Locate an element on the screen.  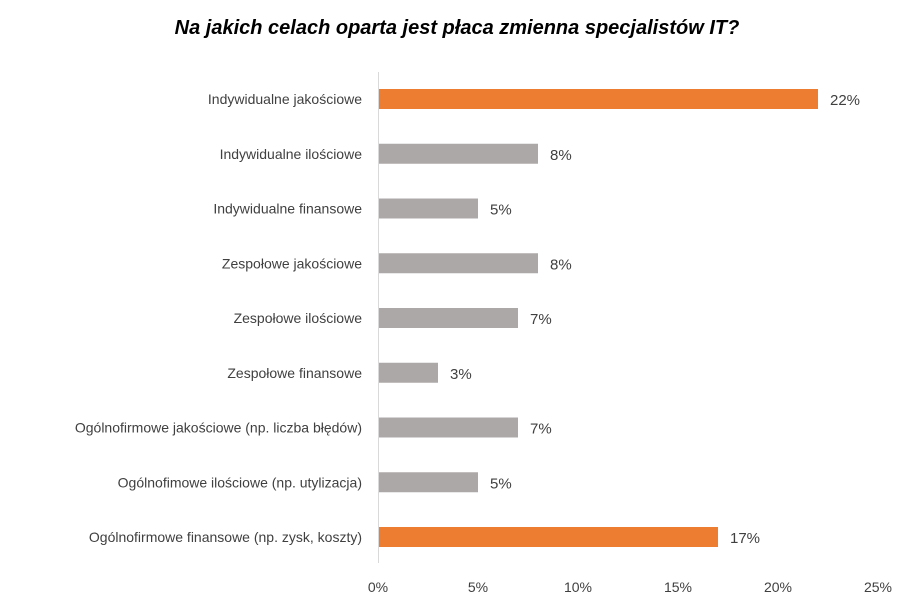
category-label: Indywidualne ilościowe is located at coordinates (291, 154).